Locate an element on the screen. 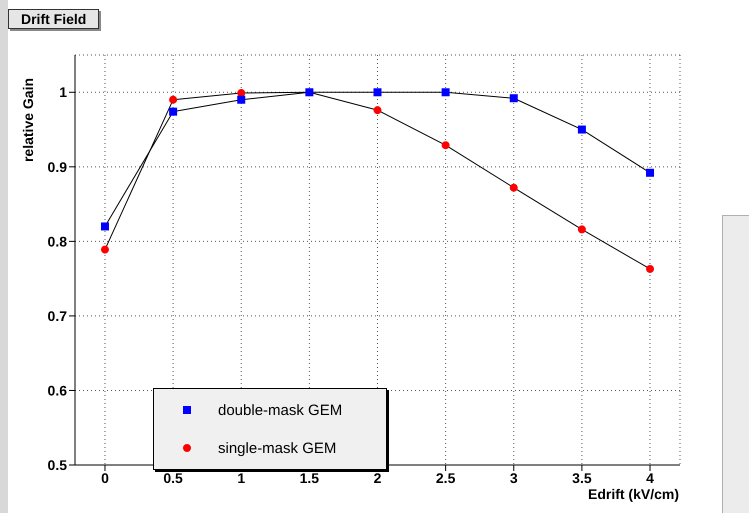 The width and height of the screenshot is (749, 513). x-tick-label: 3.5 is located at coordinates (582, 478).